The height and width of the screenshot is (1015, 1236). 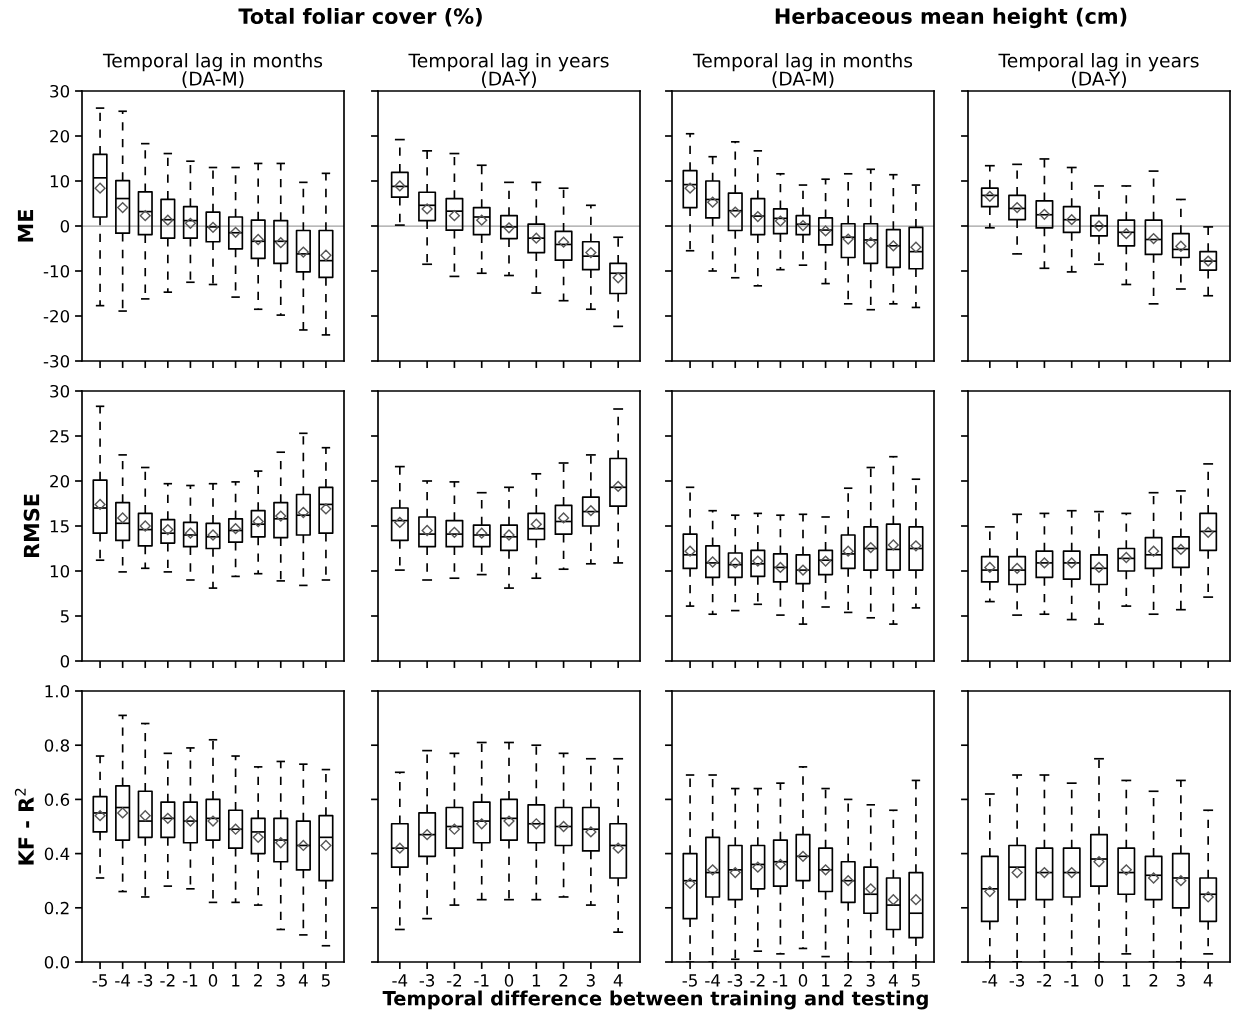 I want to click on y-tick-label: 25, so click(x=59, y=436).